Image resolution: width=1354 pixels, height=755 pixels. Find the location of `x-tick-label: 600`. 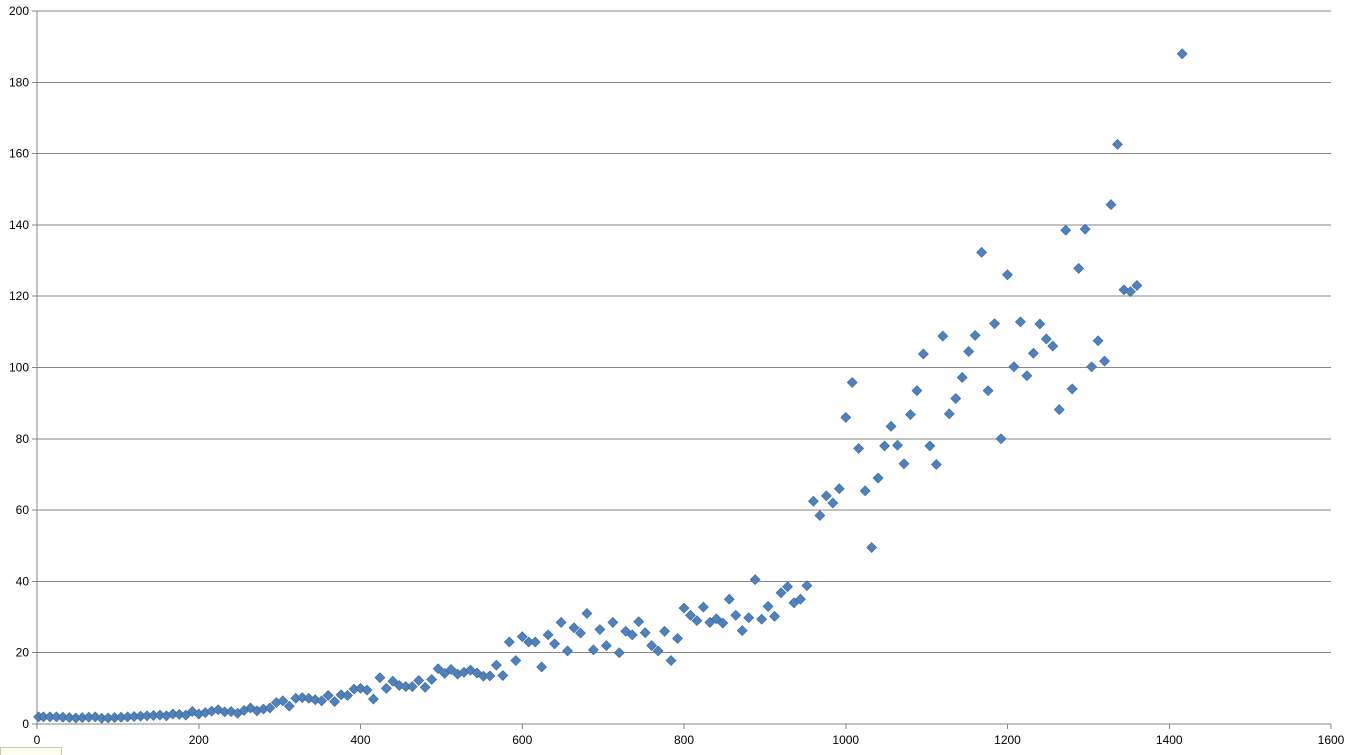

x-tick-label: 600 is located at coordinates (522, 740).